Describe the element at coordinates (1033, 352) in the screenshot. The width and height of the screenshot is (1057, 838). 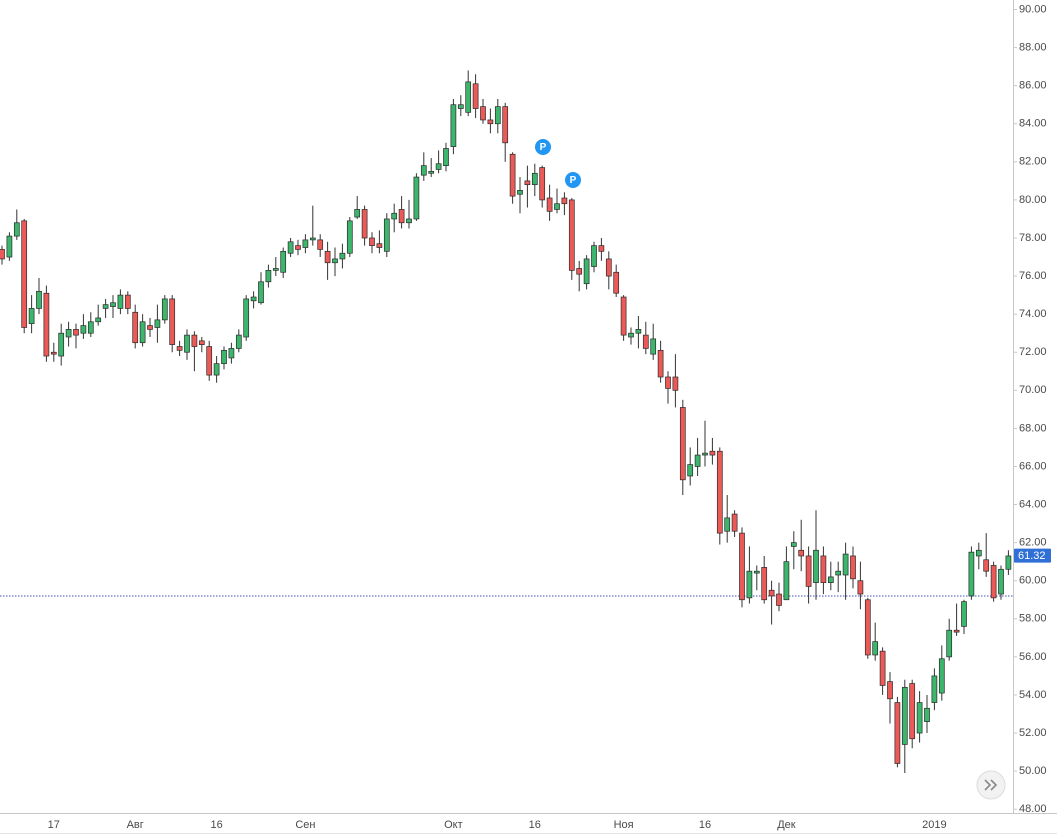
I see `y-tick-label: 72.00` at that location.